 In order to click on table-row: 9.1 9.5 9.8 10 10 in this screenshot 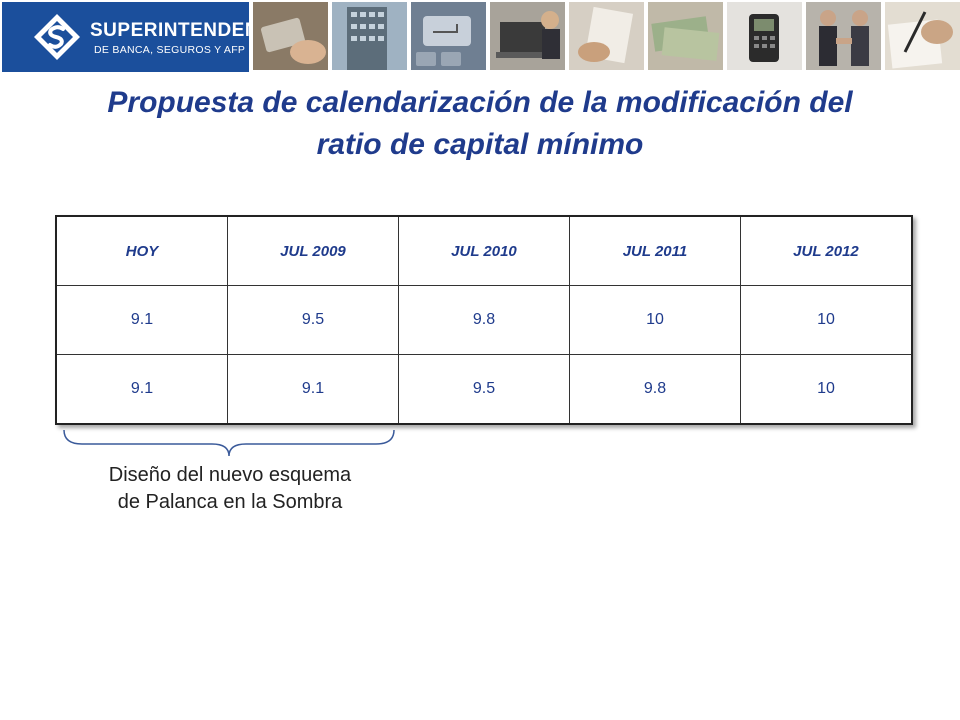, I will do `click(484, 320)`.